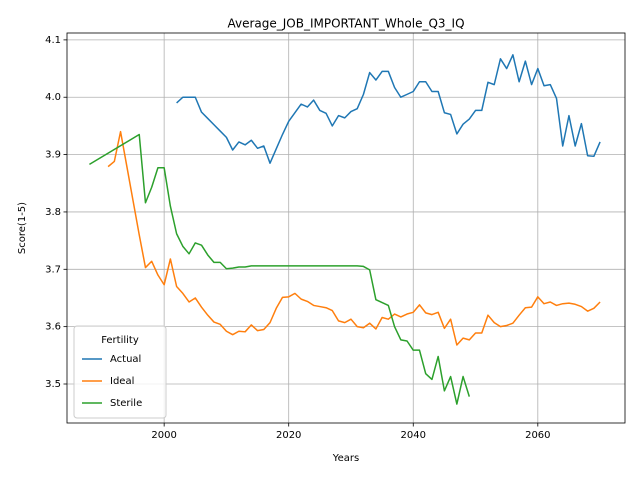 The width and height of the screenshot is (640, 480). Describe the element at coordinates (53, 97) in the screenshot. I see `y-tick-label: 4.0` at that location.